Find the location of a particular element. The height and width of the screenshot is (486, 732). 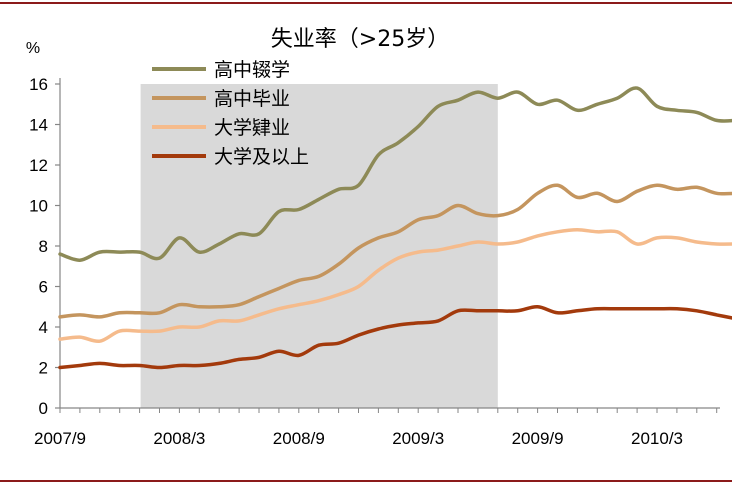

x-tick-label: 2008/3 is located at coordinates (179, 438).